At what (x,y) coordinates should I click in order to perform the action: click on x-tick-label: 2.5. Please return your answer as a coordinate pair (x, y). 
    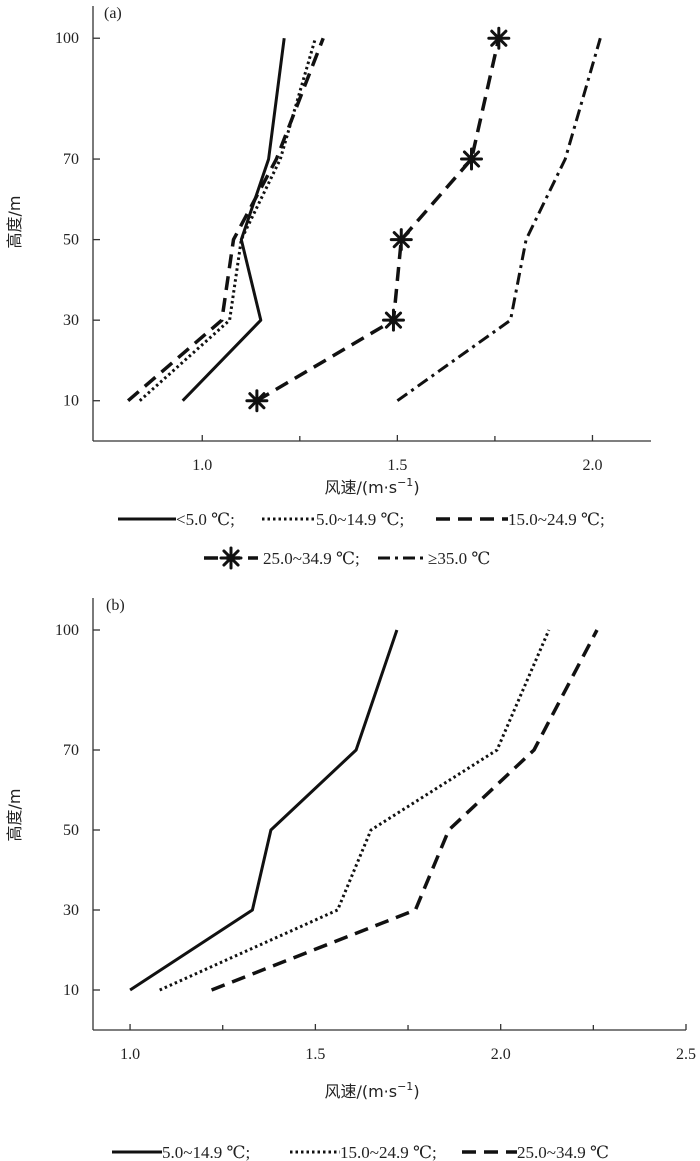
    Looking at the image, I should click on (686, 1054).